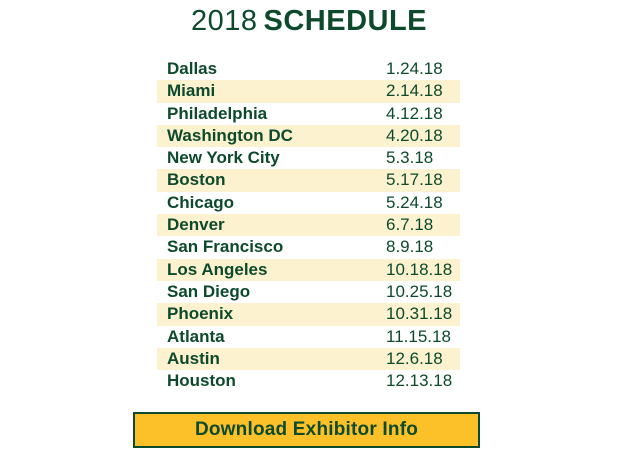 The height and width of the screenshot is (465, 618). I want to click on schedule-row: Chicago 5.24.18, so click(308, 203).